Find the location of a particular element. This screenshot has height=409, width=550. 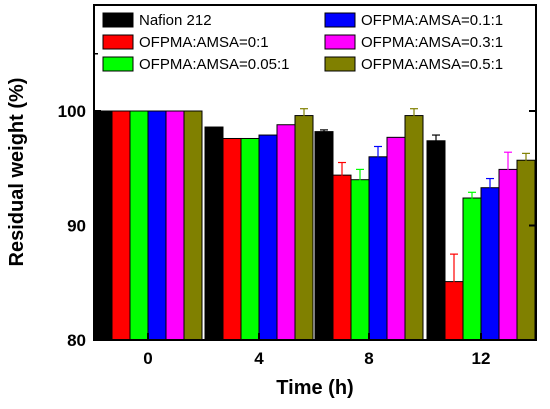

bar-ofpma-amsa-0-1-4h is located at coordinates (232, 239).